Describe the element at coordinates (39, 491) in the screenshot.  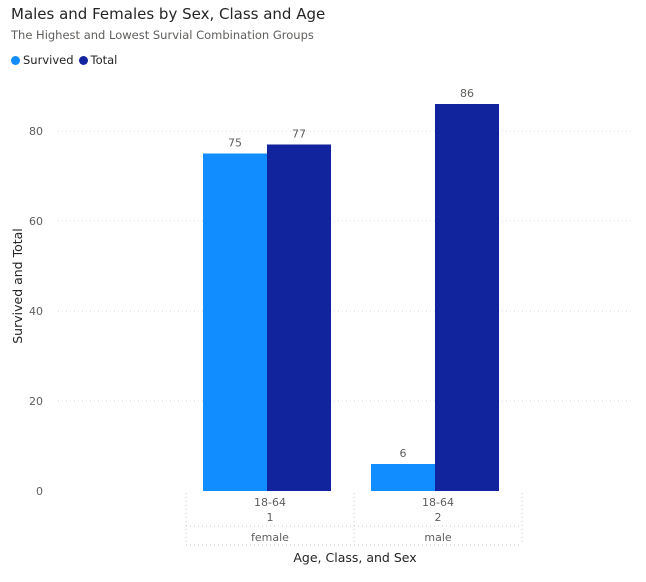
I see `y-tick-label: 0` at that location.